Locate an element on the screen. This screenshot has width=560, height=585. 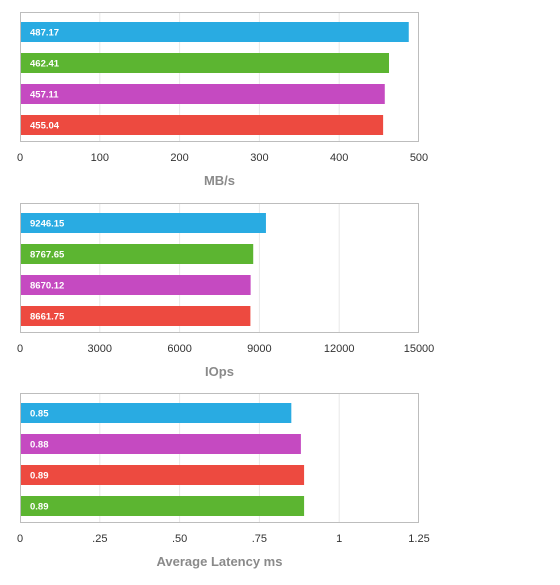
x-tick-label: 300 is located at coordinates (259, 158).